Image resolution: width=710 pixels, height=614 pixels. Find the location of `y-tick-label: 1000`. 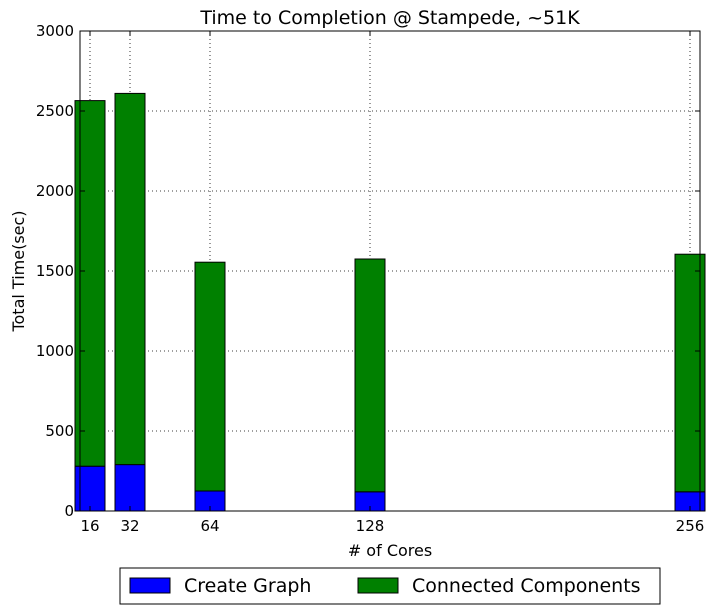

y-tick-label: 1000 is located at coordinates (55, 351).